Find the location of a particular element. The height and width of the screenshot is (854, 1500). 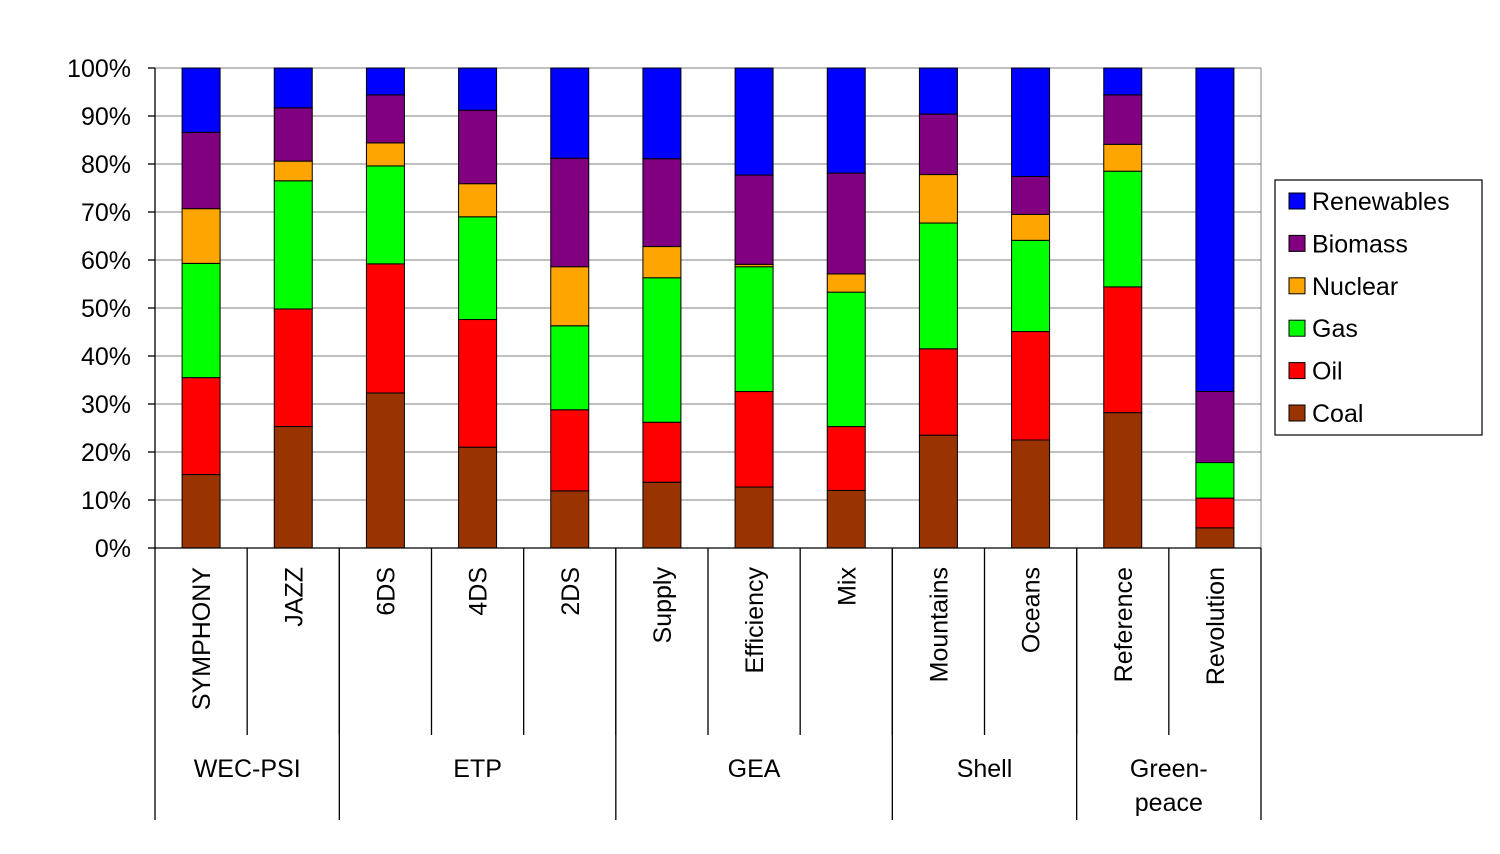

bar-segment-renewables-supply is located at coordinates (662, 113).